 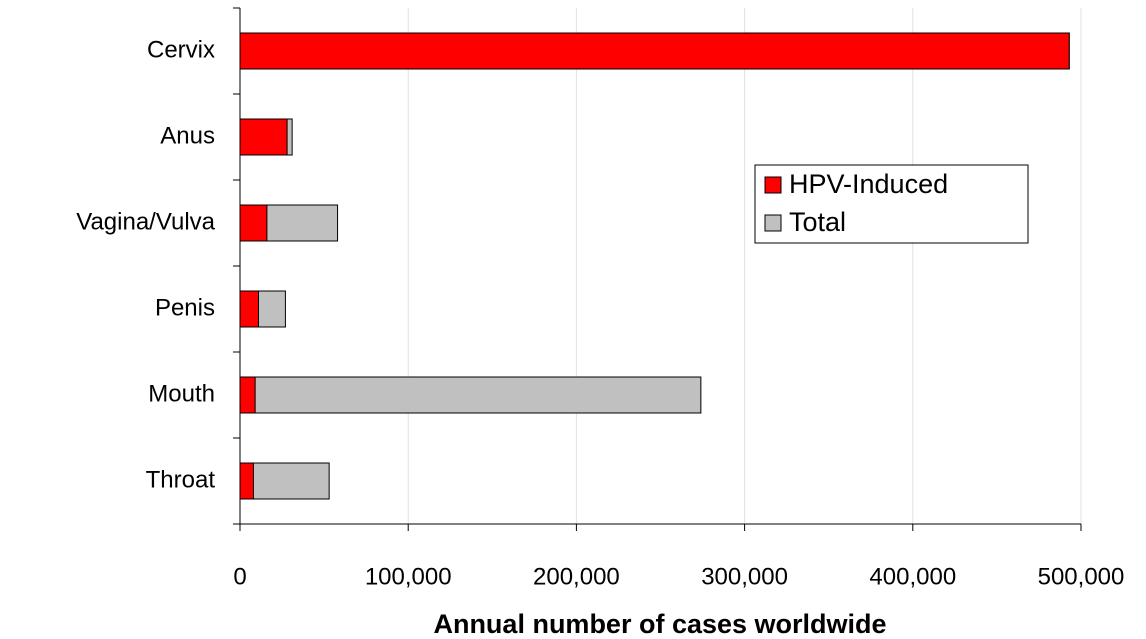 What do you see at coordinates (576, 576) in the screenshot?
I see `x-tick-label: 200,000` at bounding box center [576, 576].